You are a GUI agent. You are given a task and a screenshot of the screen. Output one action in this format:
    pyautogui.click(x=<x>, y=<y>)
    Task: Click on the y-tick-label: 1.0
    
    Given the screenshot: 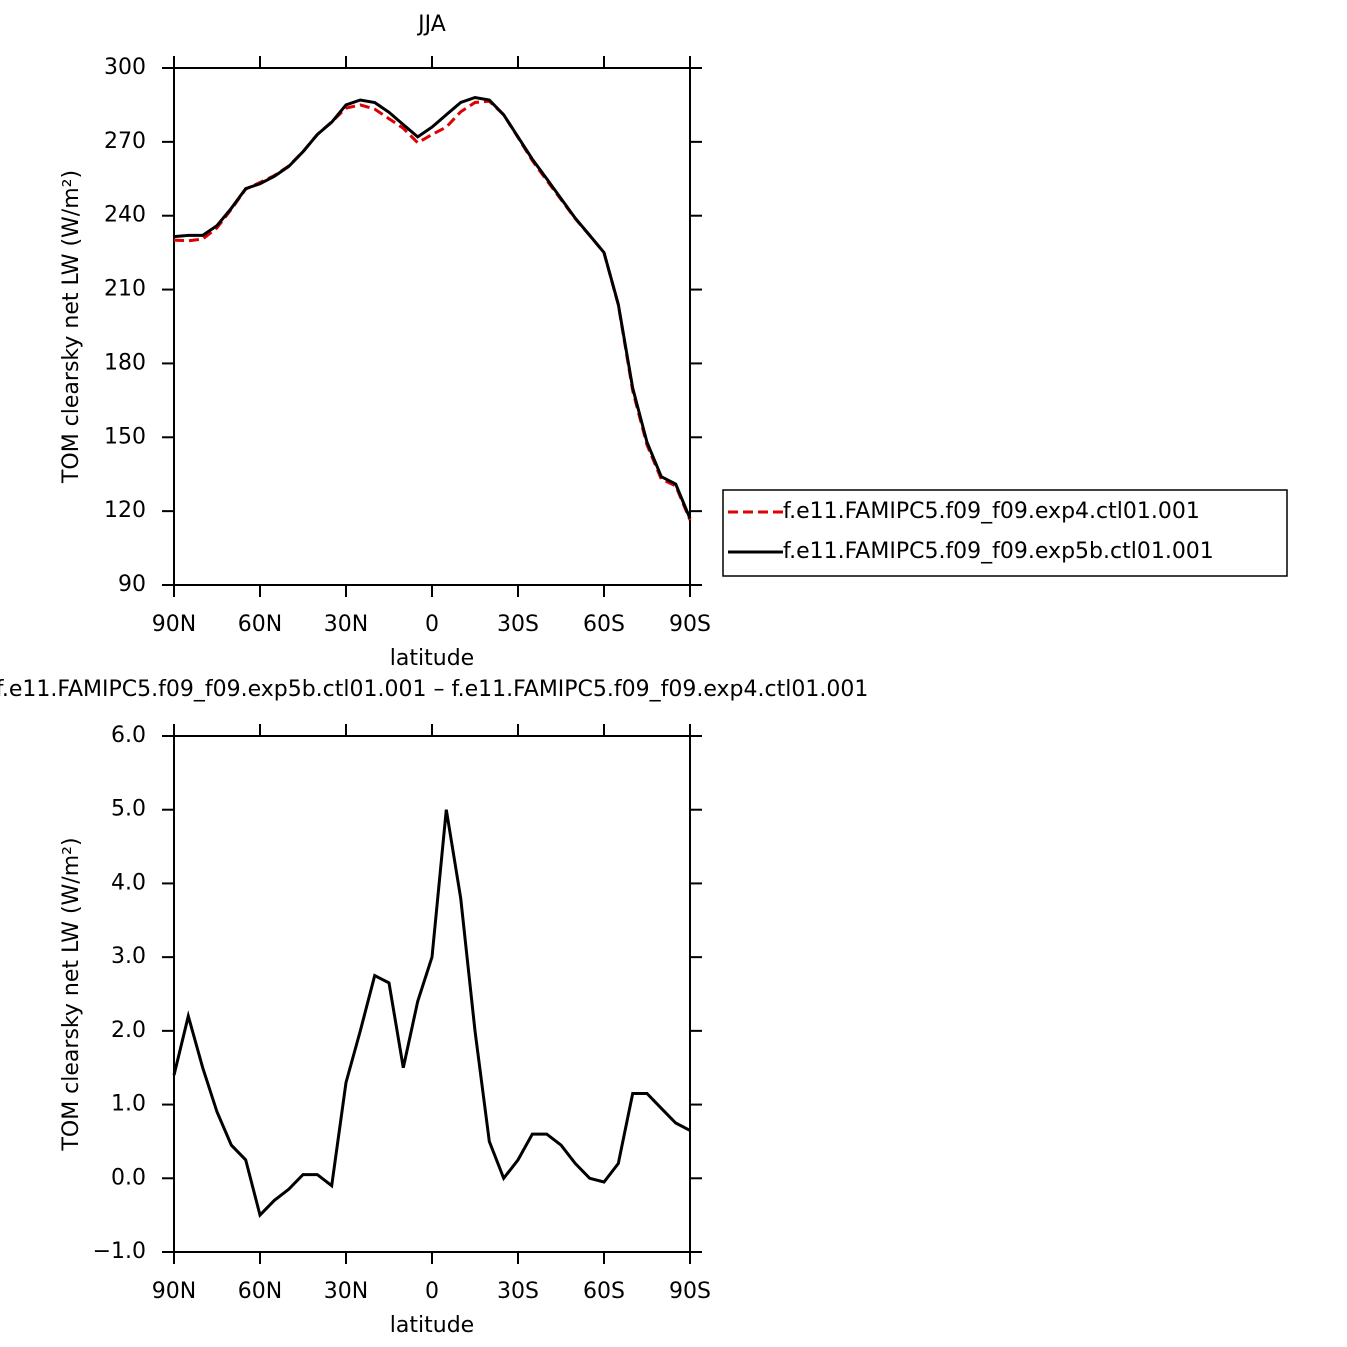 What is the action you would take?
    pyautogui.click(x=128, y=1104)
    